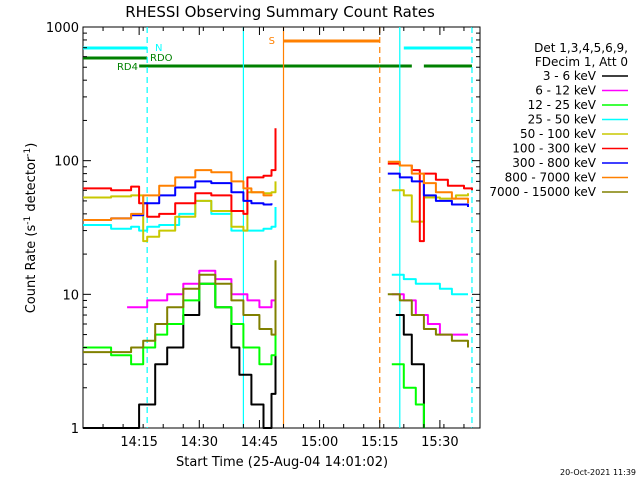 Image resolution: width=640 pixels, height=480 pixels. What do you see at coordinates (31, 228) in the screenshot?
I see `y-axis-label: Count Rate (s-1 detector-1)` at bounding box center [31, 228].